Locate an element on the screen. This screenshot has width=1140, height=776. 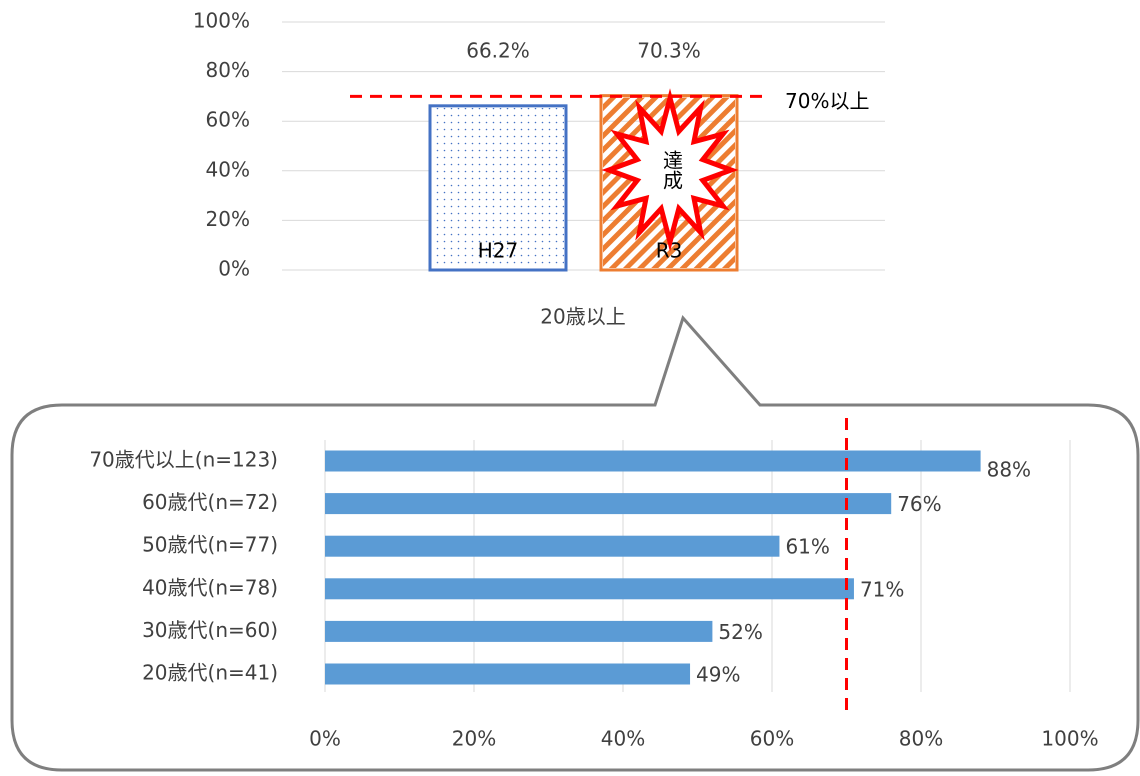
series-label: H27 is located at coordinates (498, 251).